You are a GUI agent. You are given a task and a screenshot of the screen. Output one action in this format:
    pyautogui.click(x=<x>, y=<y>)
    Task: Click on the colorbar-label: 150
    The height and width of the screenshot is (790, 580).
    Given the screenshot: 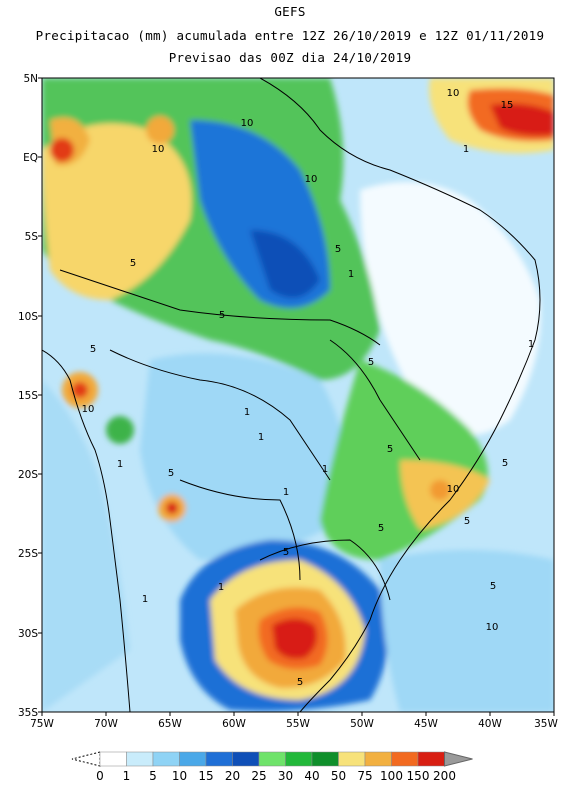 What is the action you would take?
    pyautogui.click(x=418, y=776)
    